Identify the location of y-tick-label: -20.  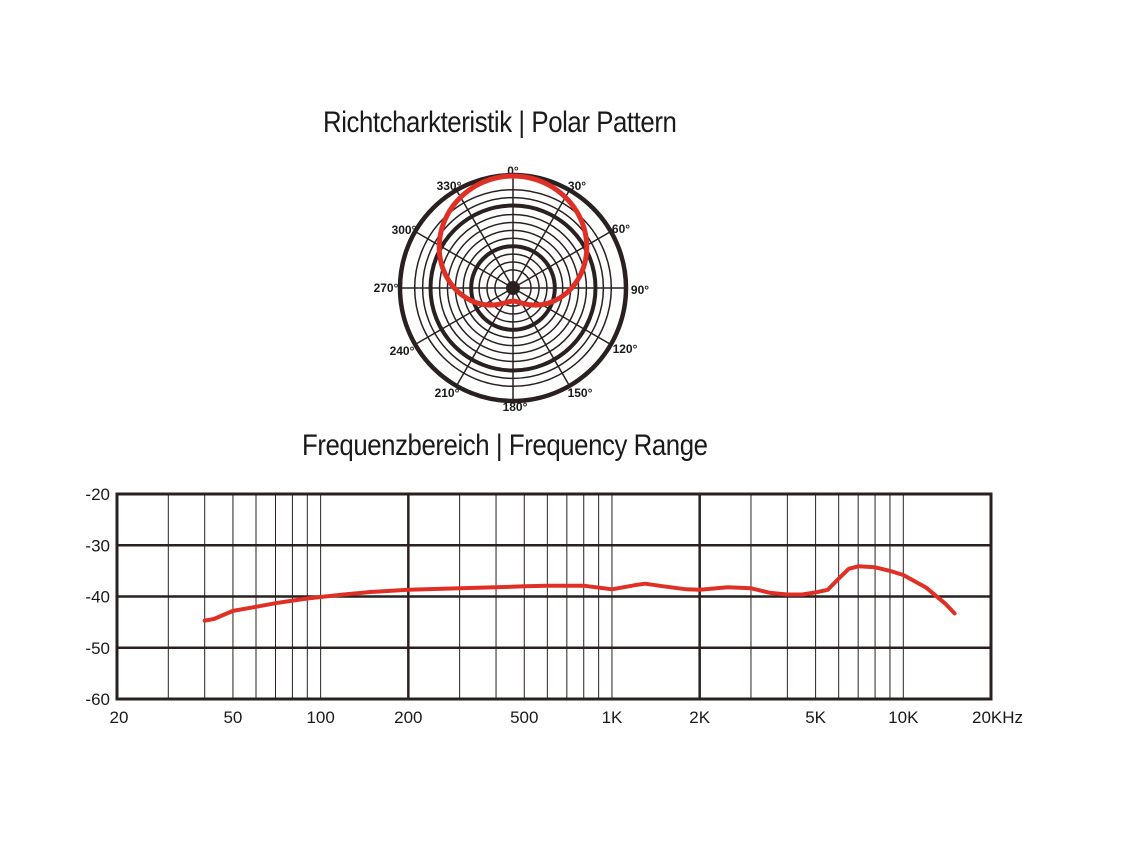
(97, 494).